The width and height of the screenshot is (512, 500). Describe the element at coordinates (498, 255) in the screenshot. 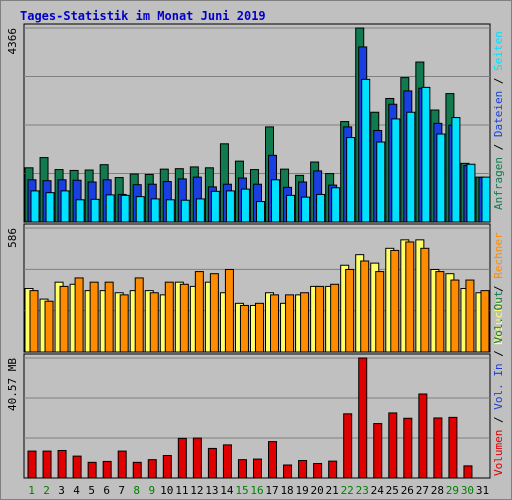

I see `visits-legend-item: Rechner` at that location.